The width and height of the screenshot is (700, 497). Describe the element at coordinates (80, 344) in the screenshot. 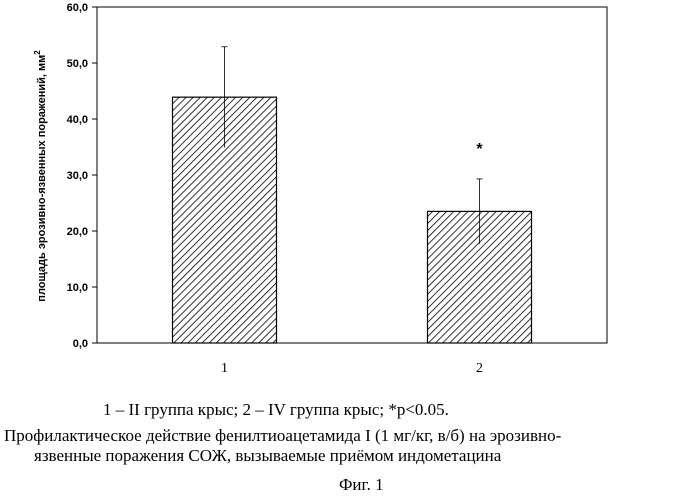

I see `y-tick-label: 0,0` at that location.